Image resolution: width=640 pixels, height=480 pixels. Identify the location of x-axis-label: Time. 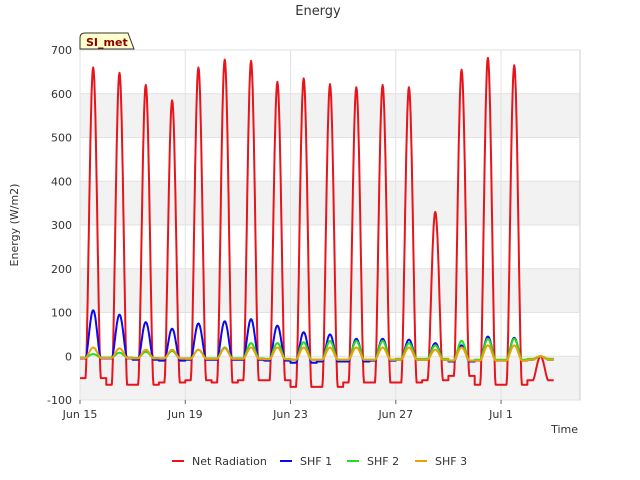
(564, 429).